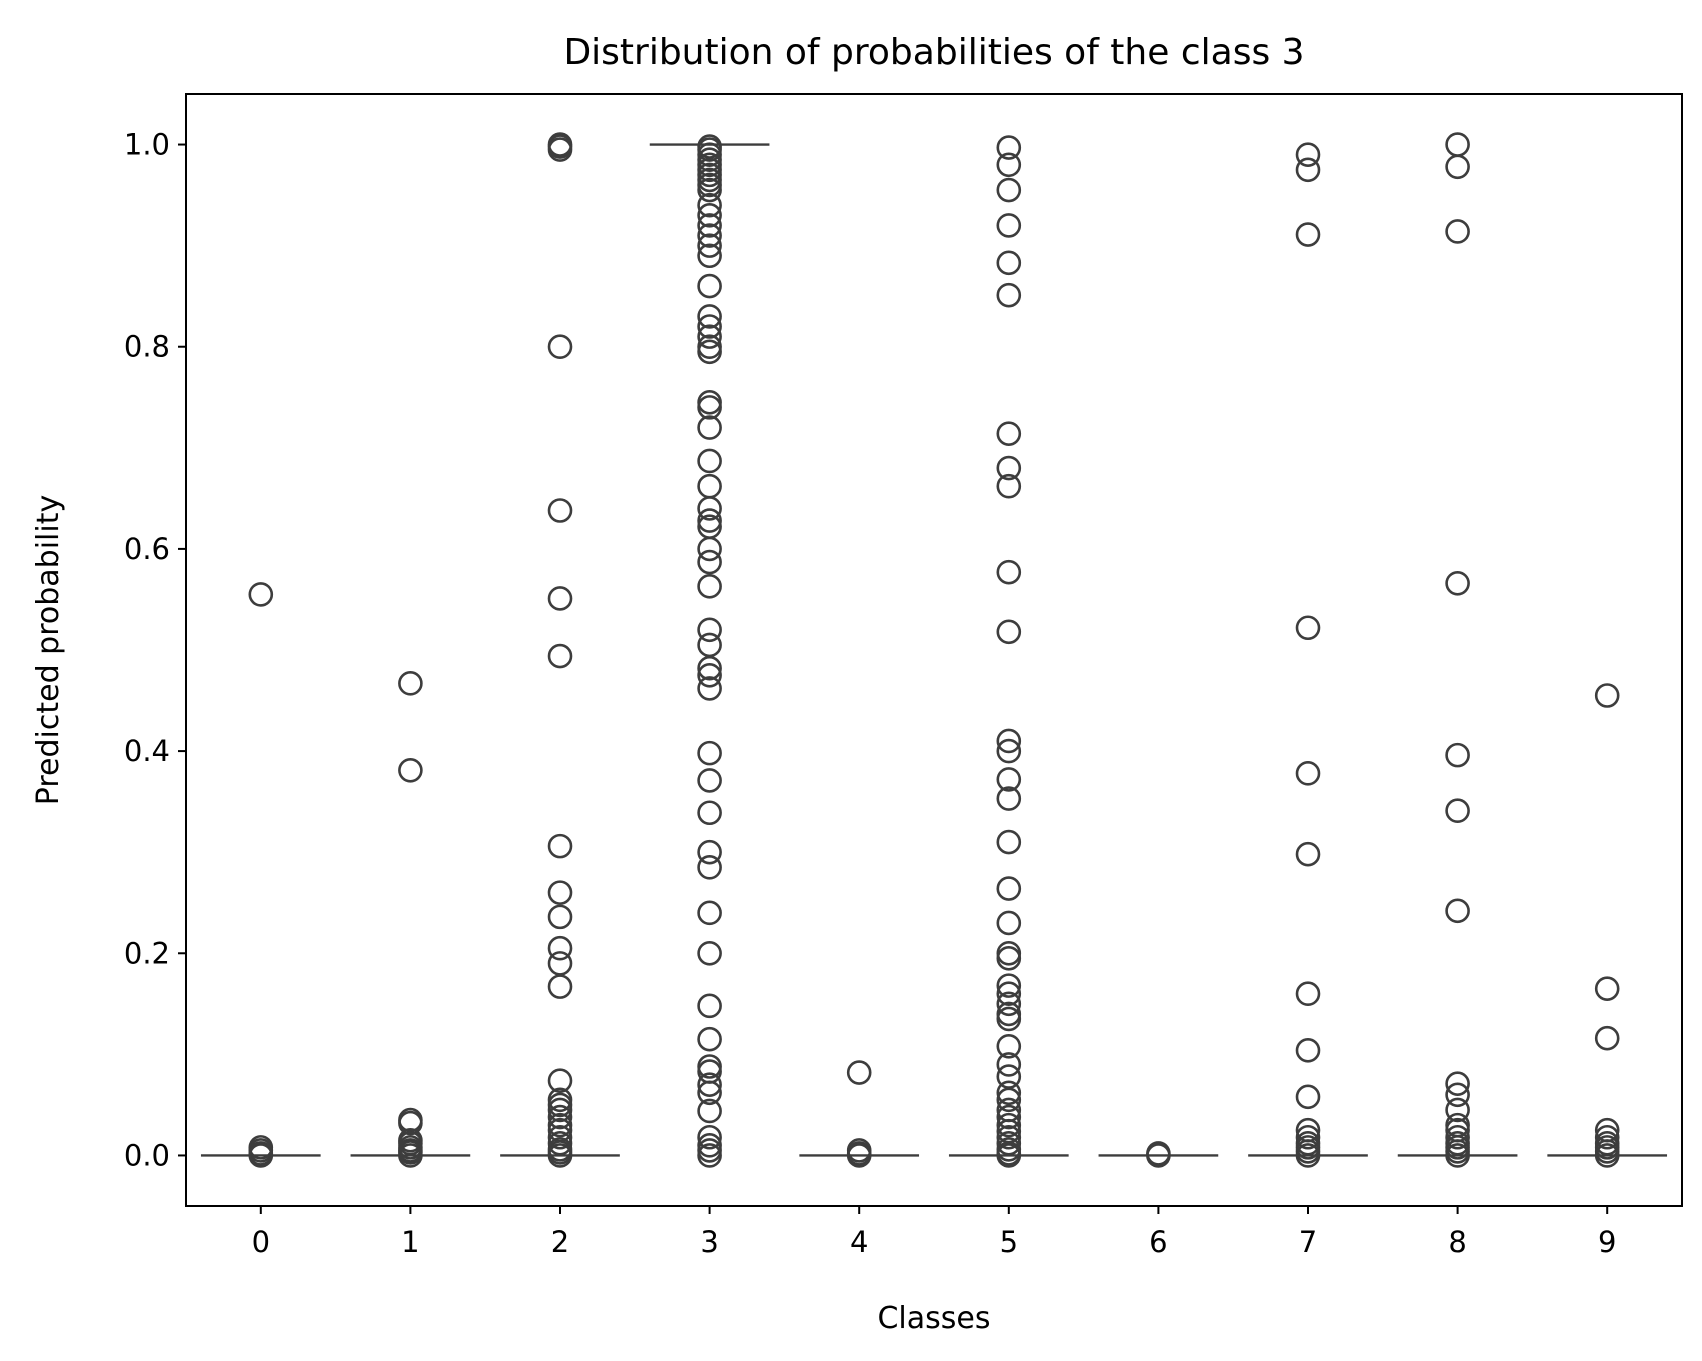 Image resolution: width=1702 pixels, height=1361 pixels. Describe the element at coordinates (261, 1242) in the screenshot. I see `x-tick-label: 0` at that location.